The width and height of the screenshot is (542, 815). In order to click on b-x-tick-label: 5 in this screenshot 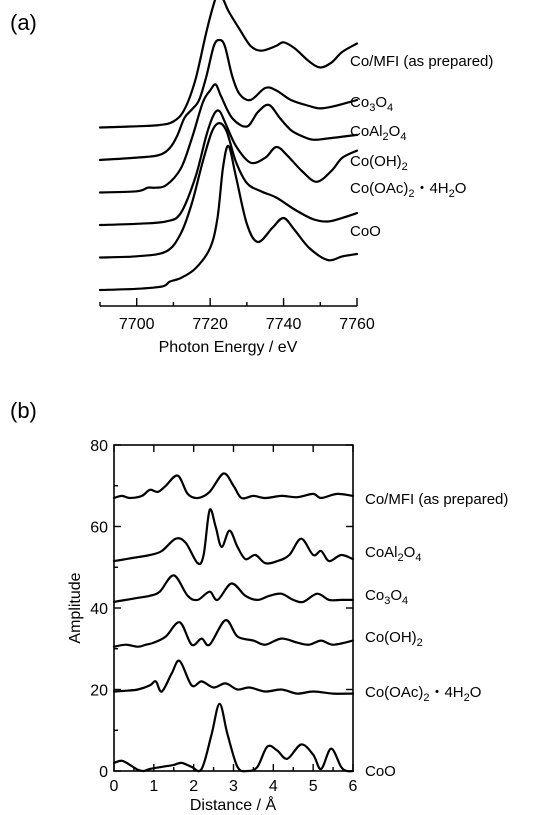, I will do `click(313, 786)`.